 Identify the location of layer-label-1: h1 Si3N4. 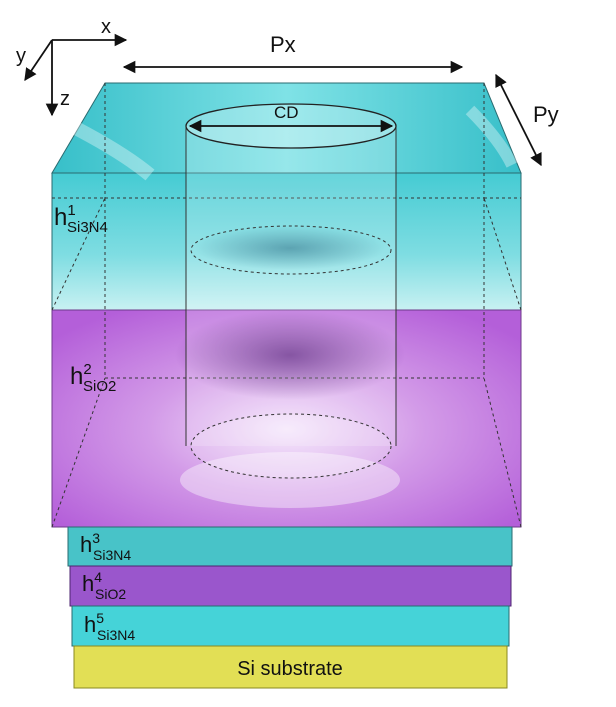
(81, 219).